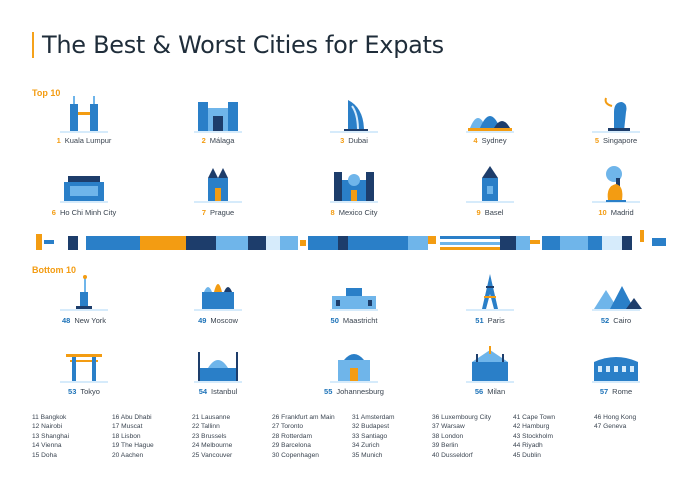  Describe the element at coordinates (292, 436) in the screenshot. I see `rank-list-item: 28 Rotterdam` at that location.